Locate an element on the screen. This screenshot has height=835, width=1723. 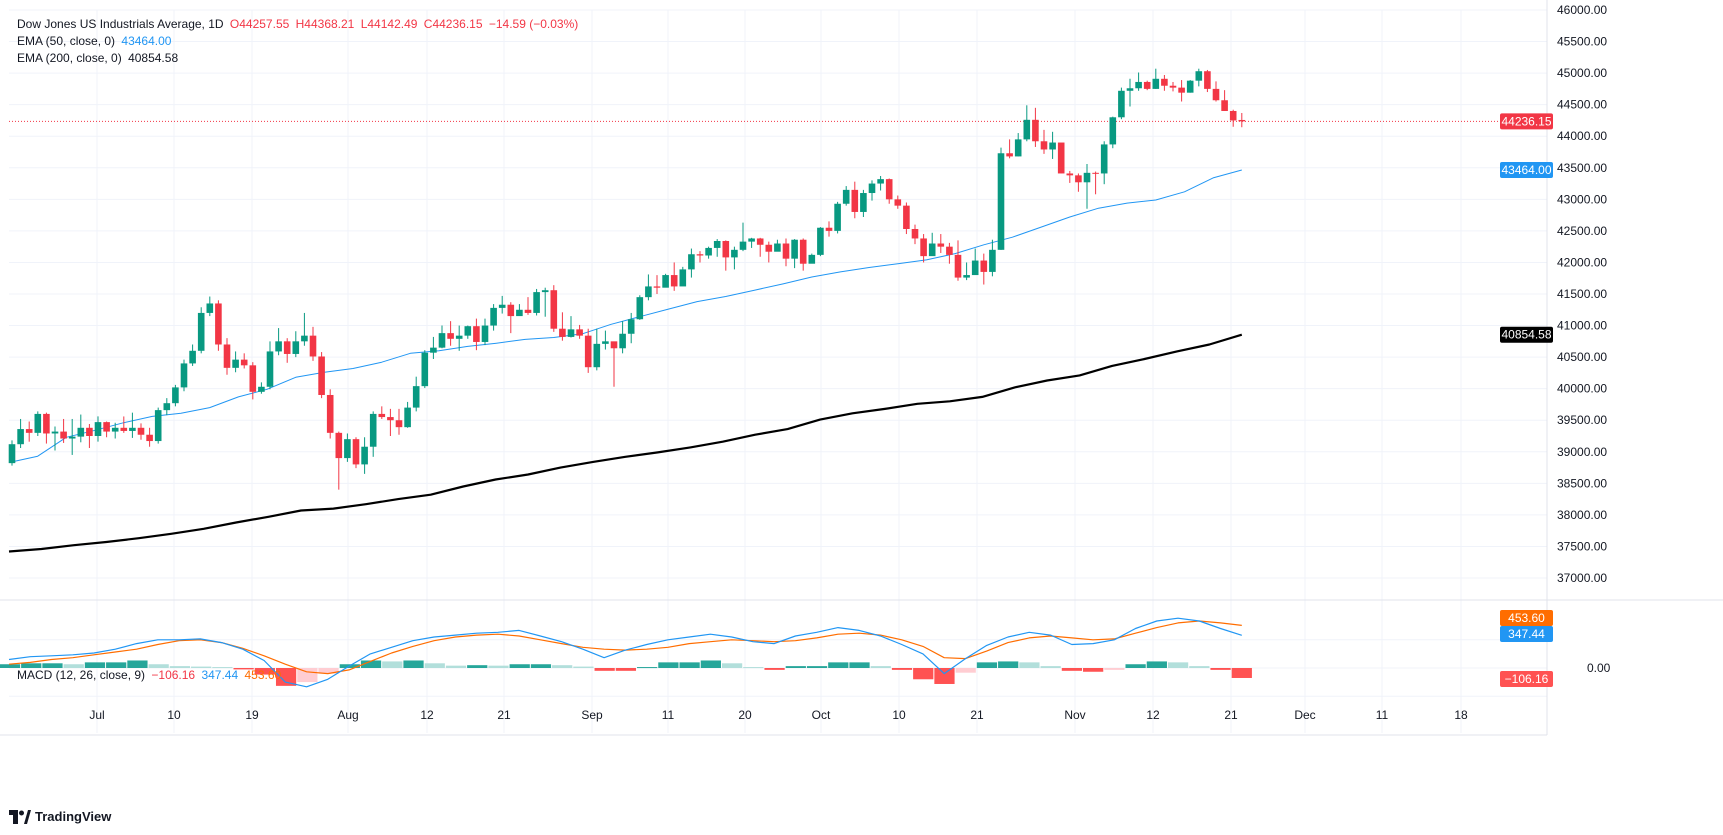
ema50-badge-text: 43464.00 is located at coordinates (1526, 170).